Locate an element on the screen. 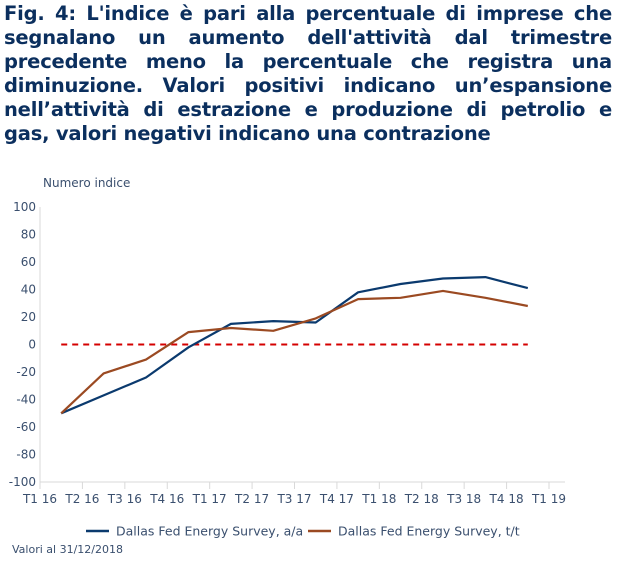 This screenshot has height=563, width=618. y-tick-label: -100 is located at coordinates (22, 482).